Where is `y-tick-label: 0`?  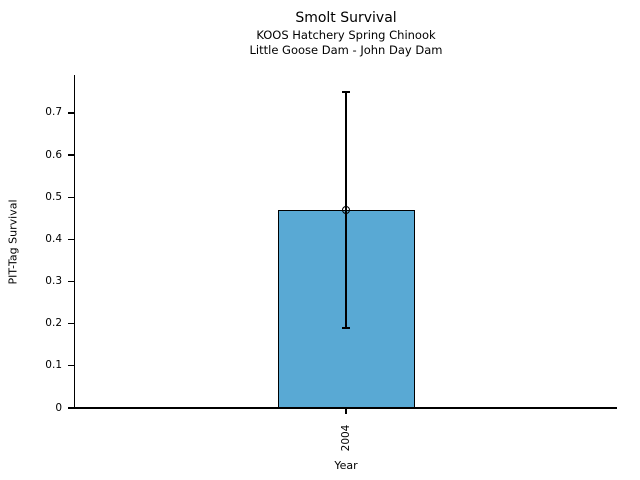
y-tick-label: 0 is located at coordinates (58, 407).